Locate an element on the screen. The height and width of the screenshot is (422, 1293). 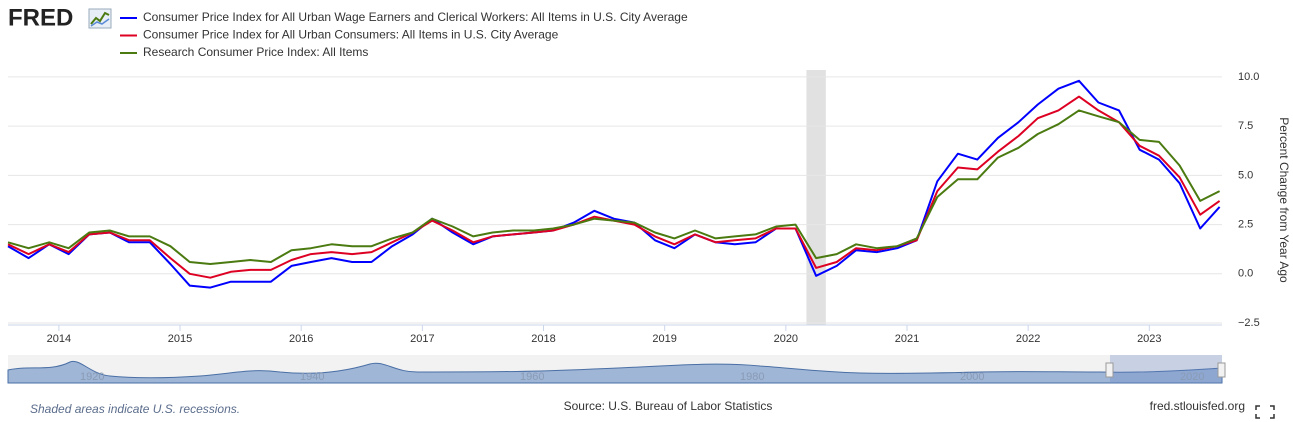
x-tick-label: 2017 is located at coordinates (422, 339).